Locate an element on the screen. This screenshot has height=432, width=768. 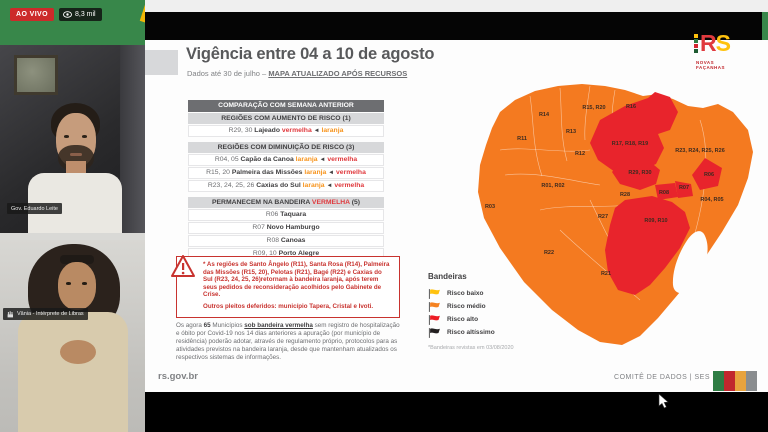
region-codes: R08 is located at coordinates (272, 240).